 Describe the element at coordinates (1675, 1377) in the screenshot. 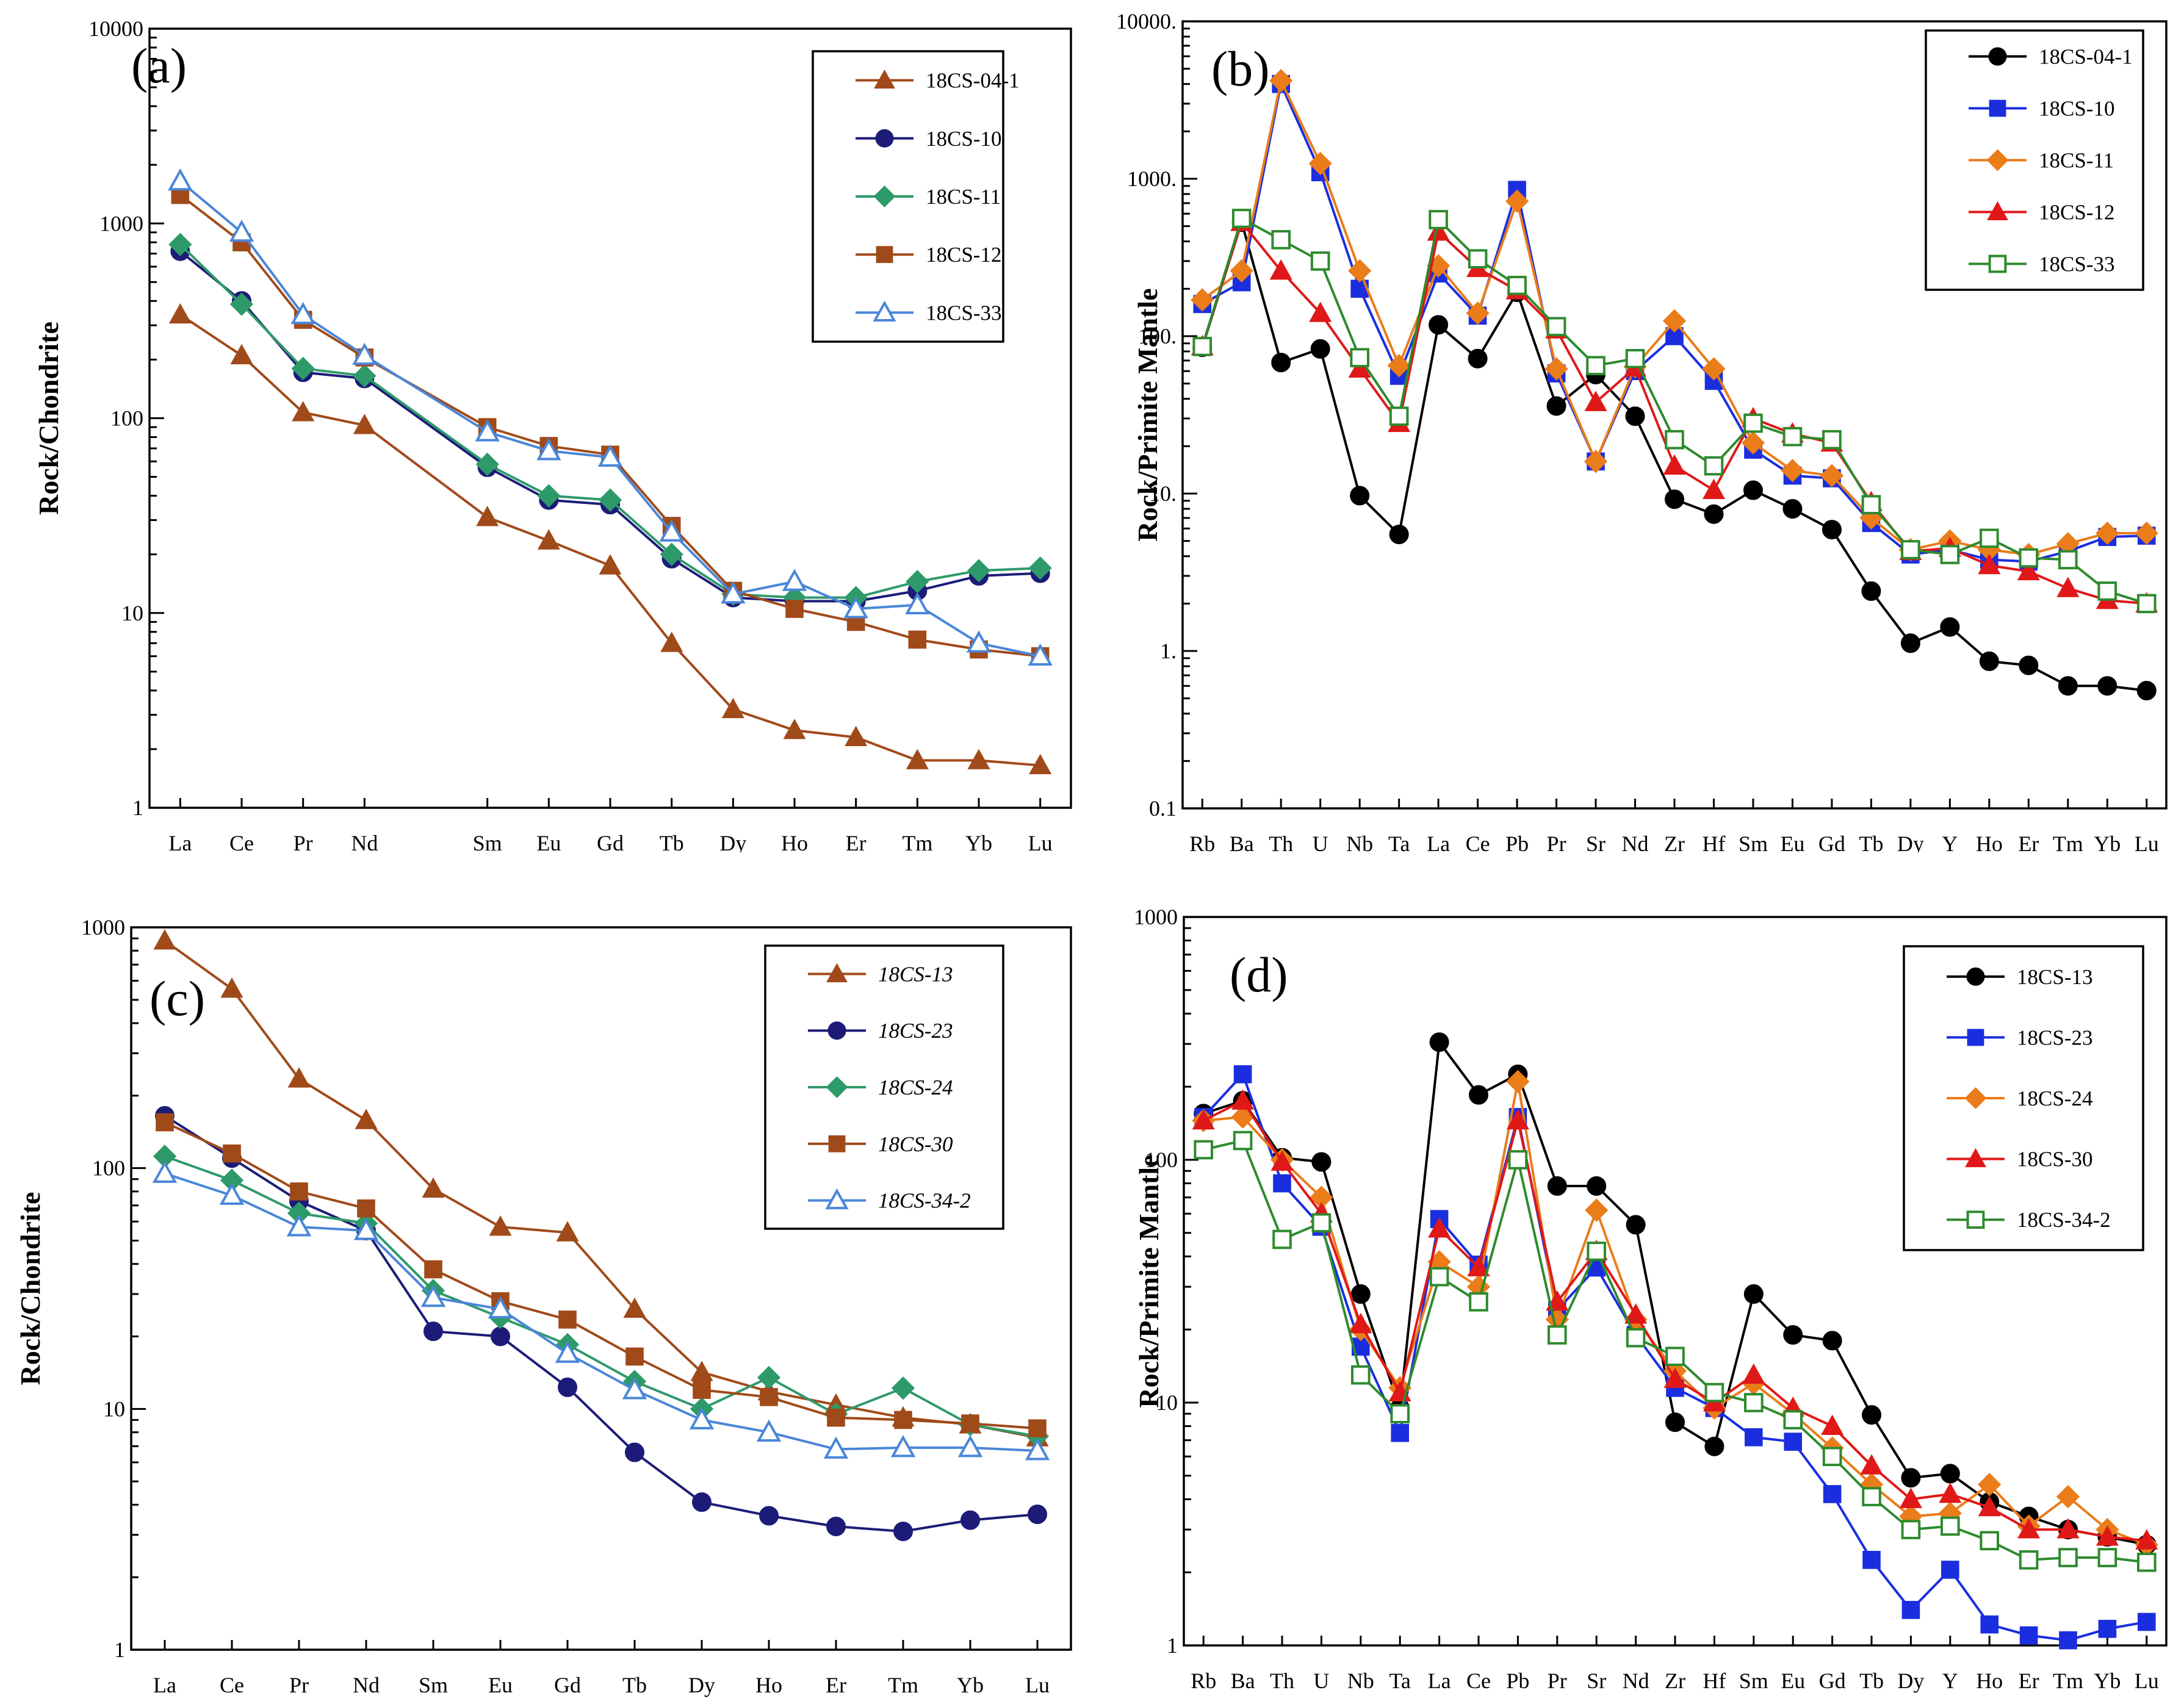

I see `data-point-zr` at that location.